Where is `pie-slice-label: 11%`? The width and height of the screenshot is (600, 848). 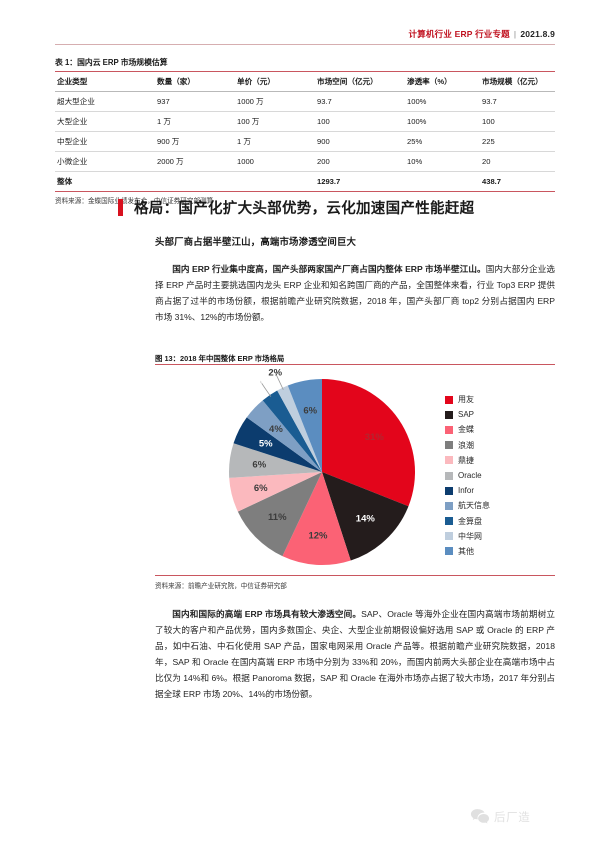 pie-slice-label: 11% is located at coordinates (277, 517).